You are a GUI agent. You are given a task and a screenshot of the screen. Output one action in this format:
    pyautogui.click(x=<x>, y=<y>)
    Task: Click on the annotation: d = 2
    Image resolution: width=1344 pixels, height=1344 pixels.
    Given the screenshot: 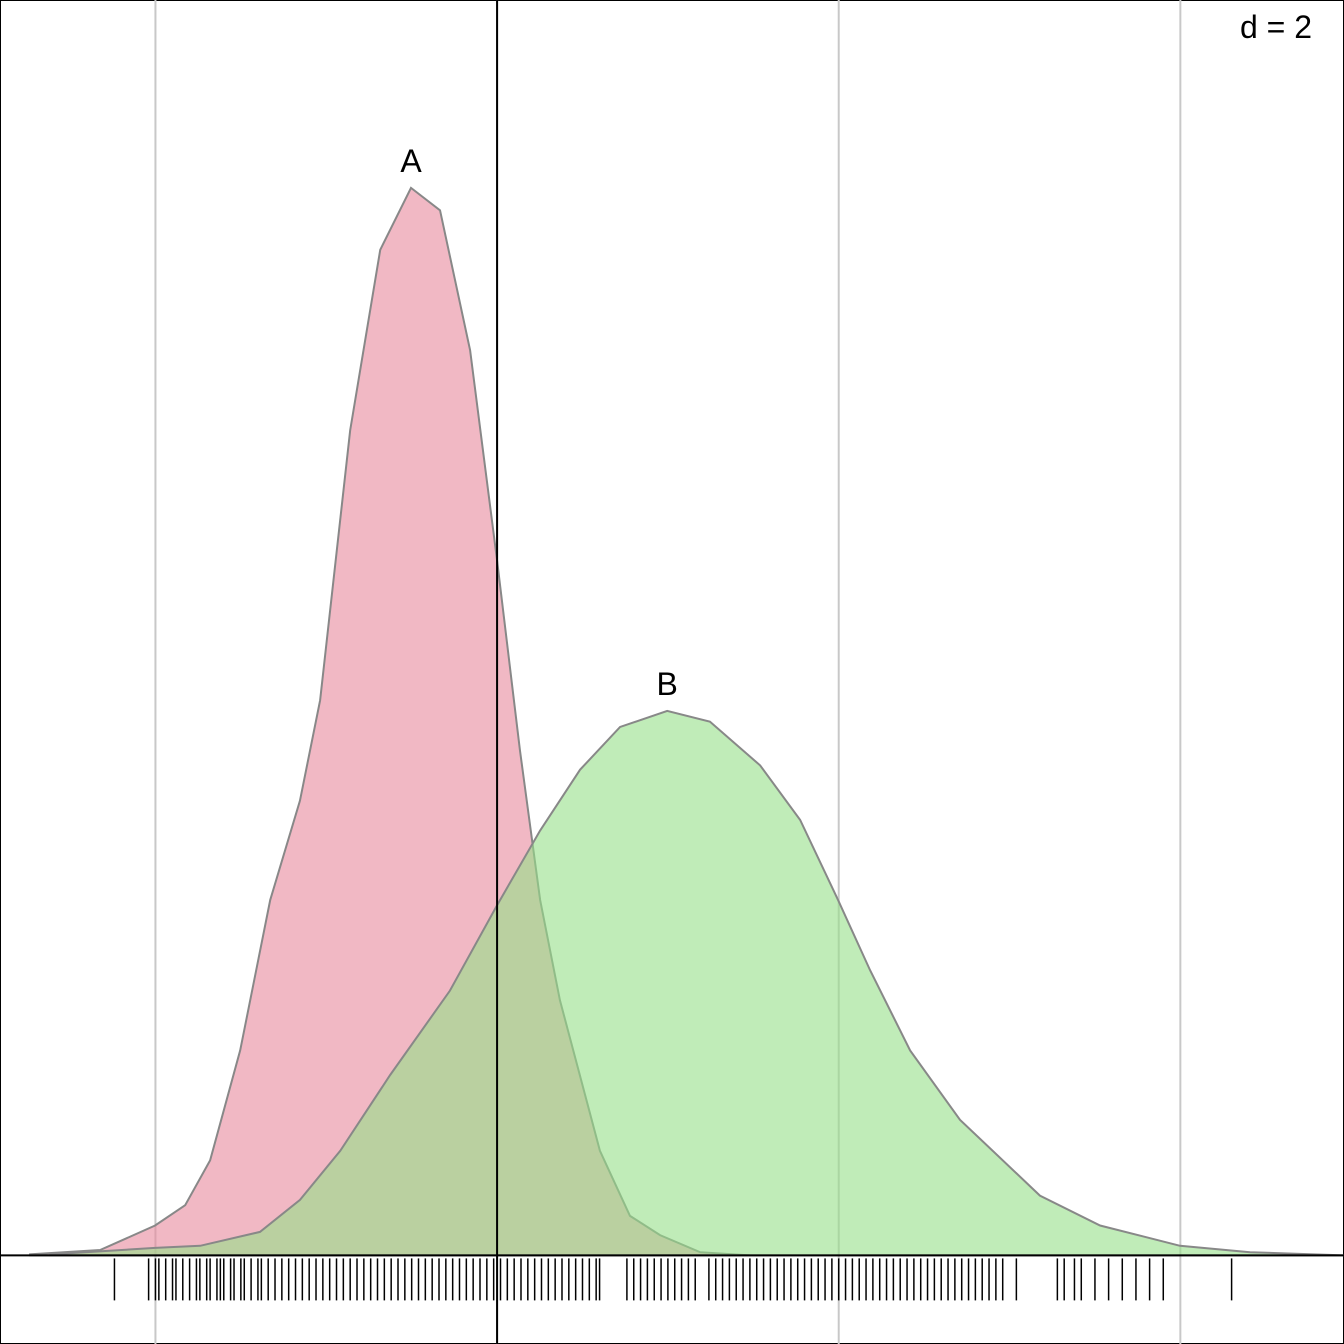 What is the action you would take?
    pyautogui.click(x=1276, y=27)
    